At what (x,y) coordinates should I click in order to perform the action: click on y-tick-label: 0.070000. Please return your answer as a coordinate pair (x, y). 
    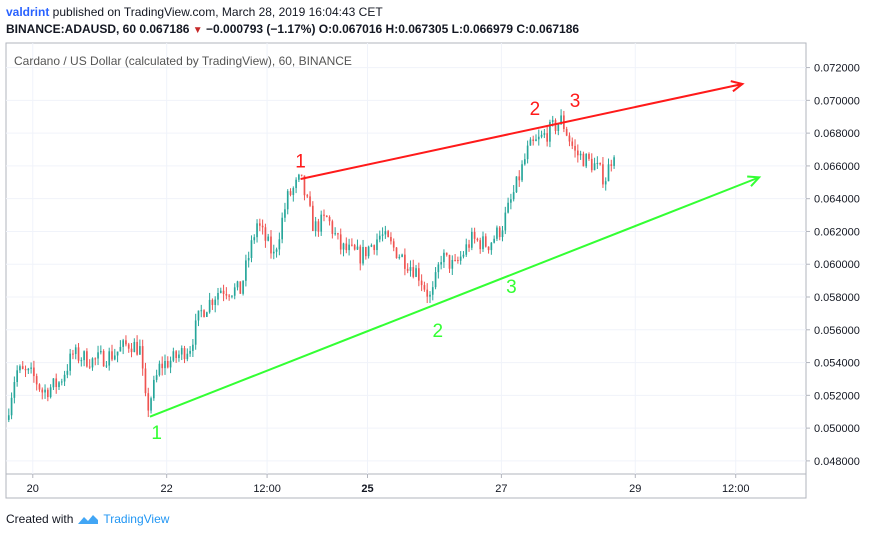
    Looking at the image, I should click on (837, 101).